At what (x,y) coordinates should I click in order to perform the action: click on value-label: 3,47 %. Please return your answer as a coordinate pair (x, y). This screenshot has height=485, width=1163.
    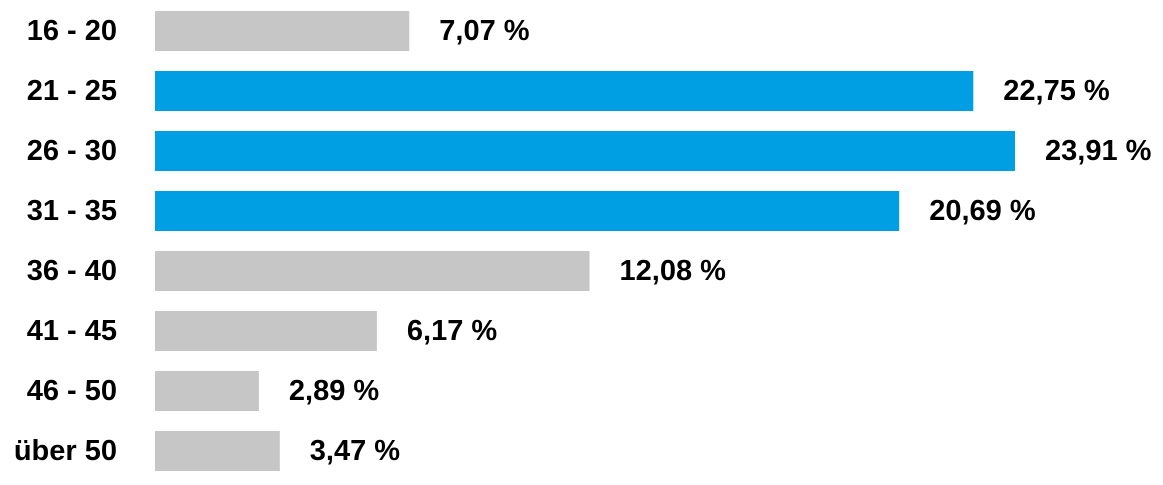
    Looking at the image, I should click on (355, 451).